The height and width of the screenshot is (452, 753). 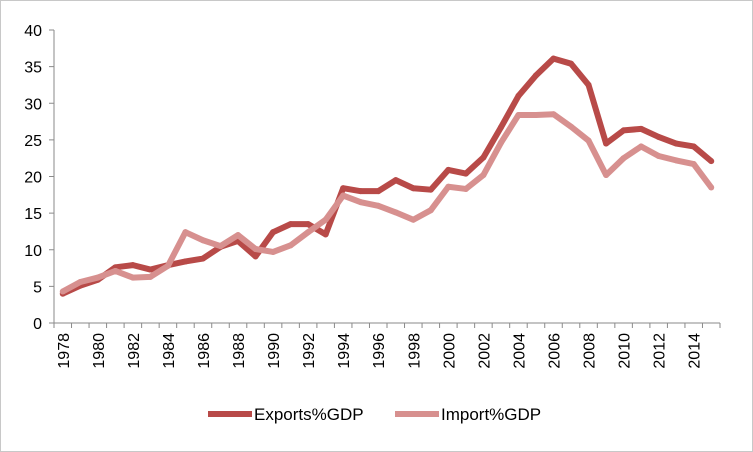 I want to click on x-tick-label: 1980, so click(x=99, y=351).